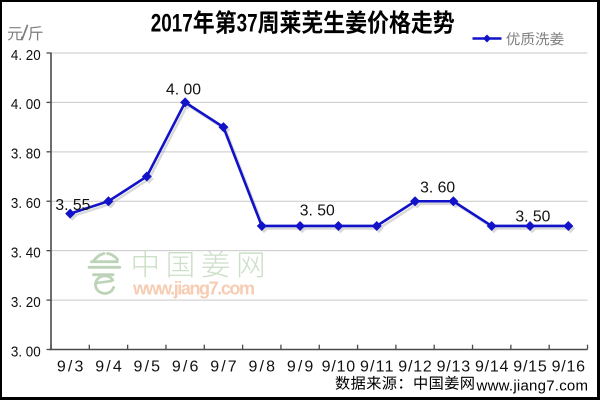 This screenshot has height=400, width=600. Describe the element at coordinates (26, 252) in the screenshot. I see `svg-text: 3. 40` at that location.